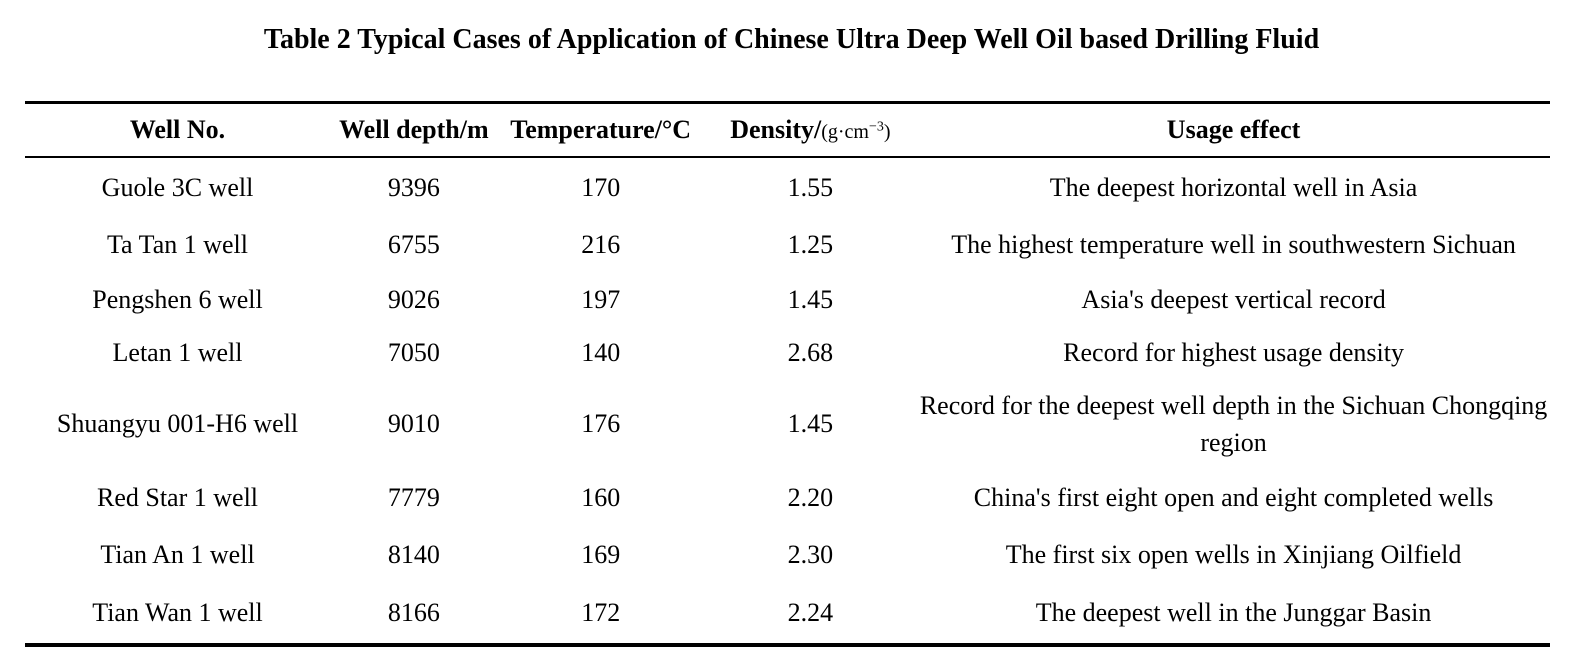  I want to click on header-density-unit: (g·cm−3), so click(856, 131).